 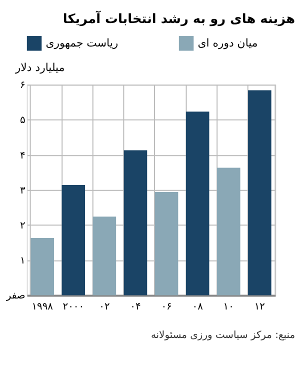 What do you see at coordinates (23, 226) in the screenshot?
I see `y-tick-label: ۲` at bounding box center [23, 226].